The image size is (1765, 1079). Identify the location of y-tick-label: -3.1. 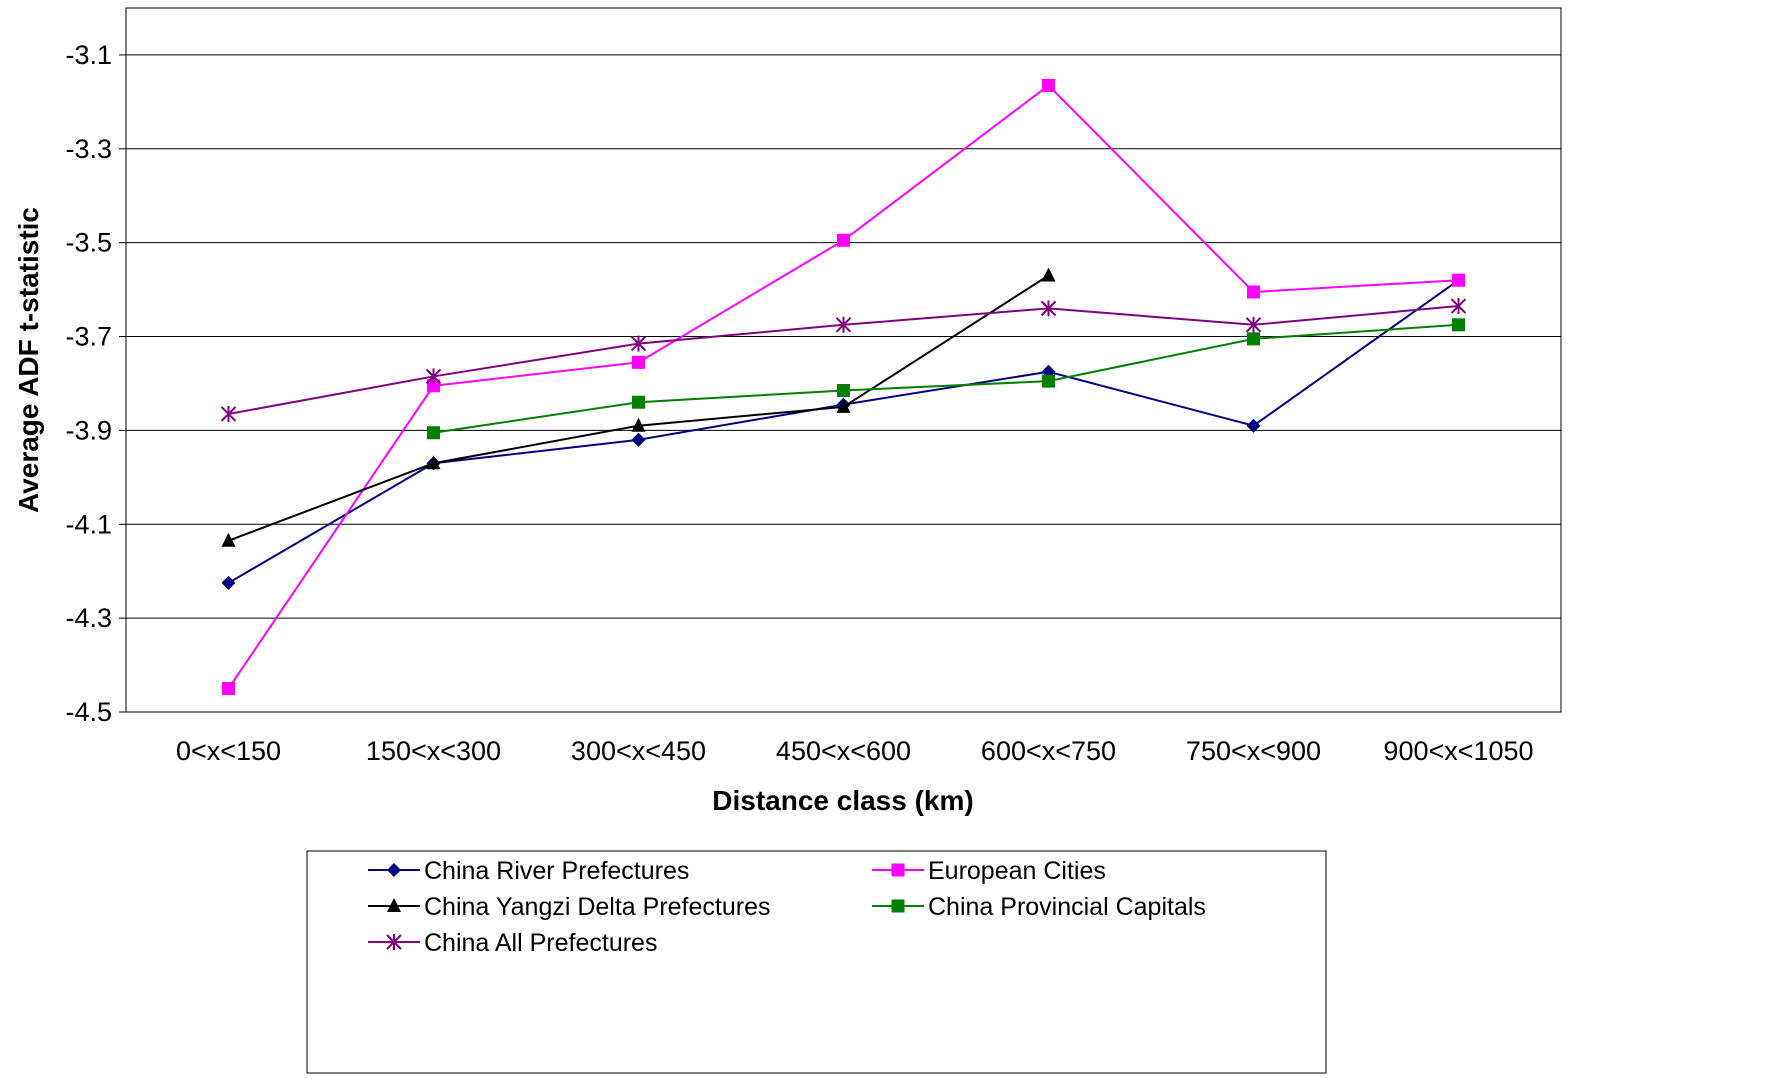
(88, 55).